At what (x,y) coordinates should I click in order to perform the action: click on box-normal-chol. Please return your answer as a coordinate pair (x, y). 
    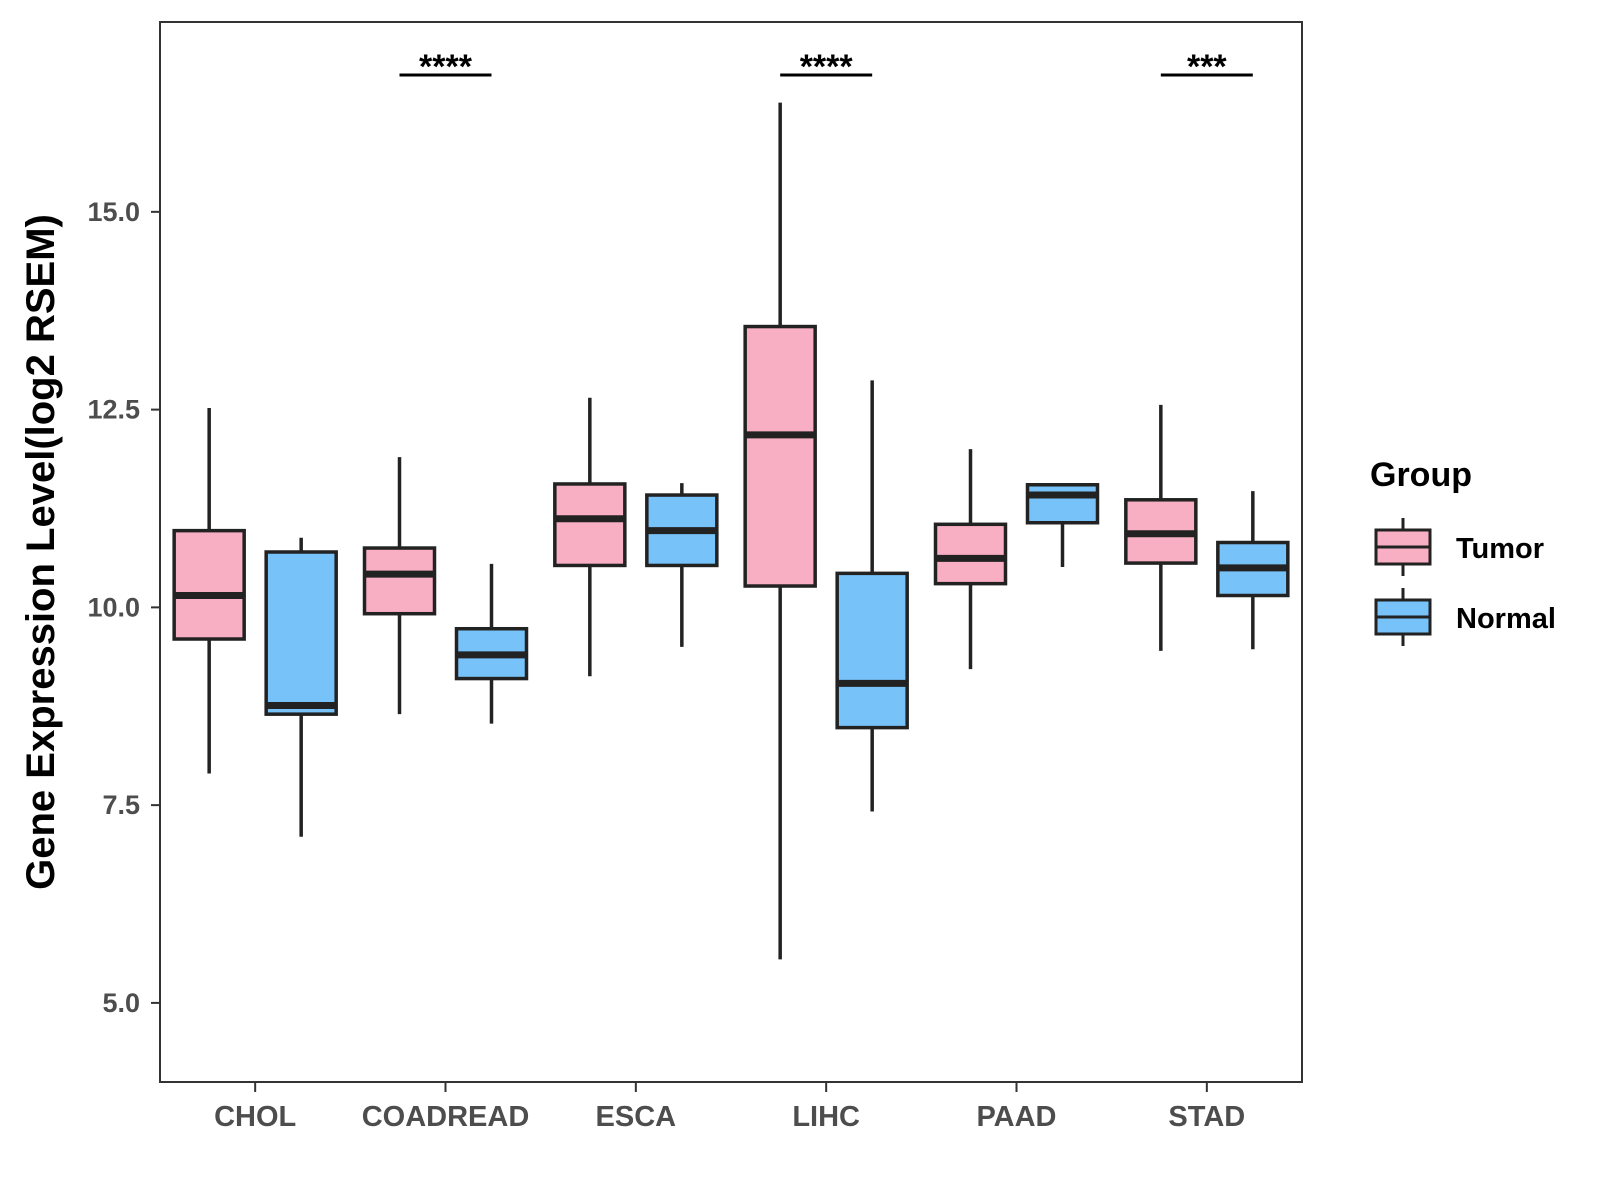
    Looking at the image, I should click on (301, 687).